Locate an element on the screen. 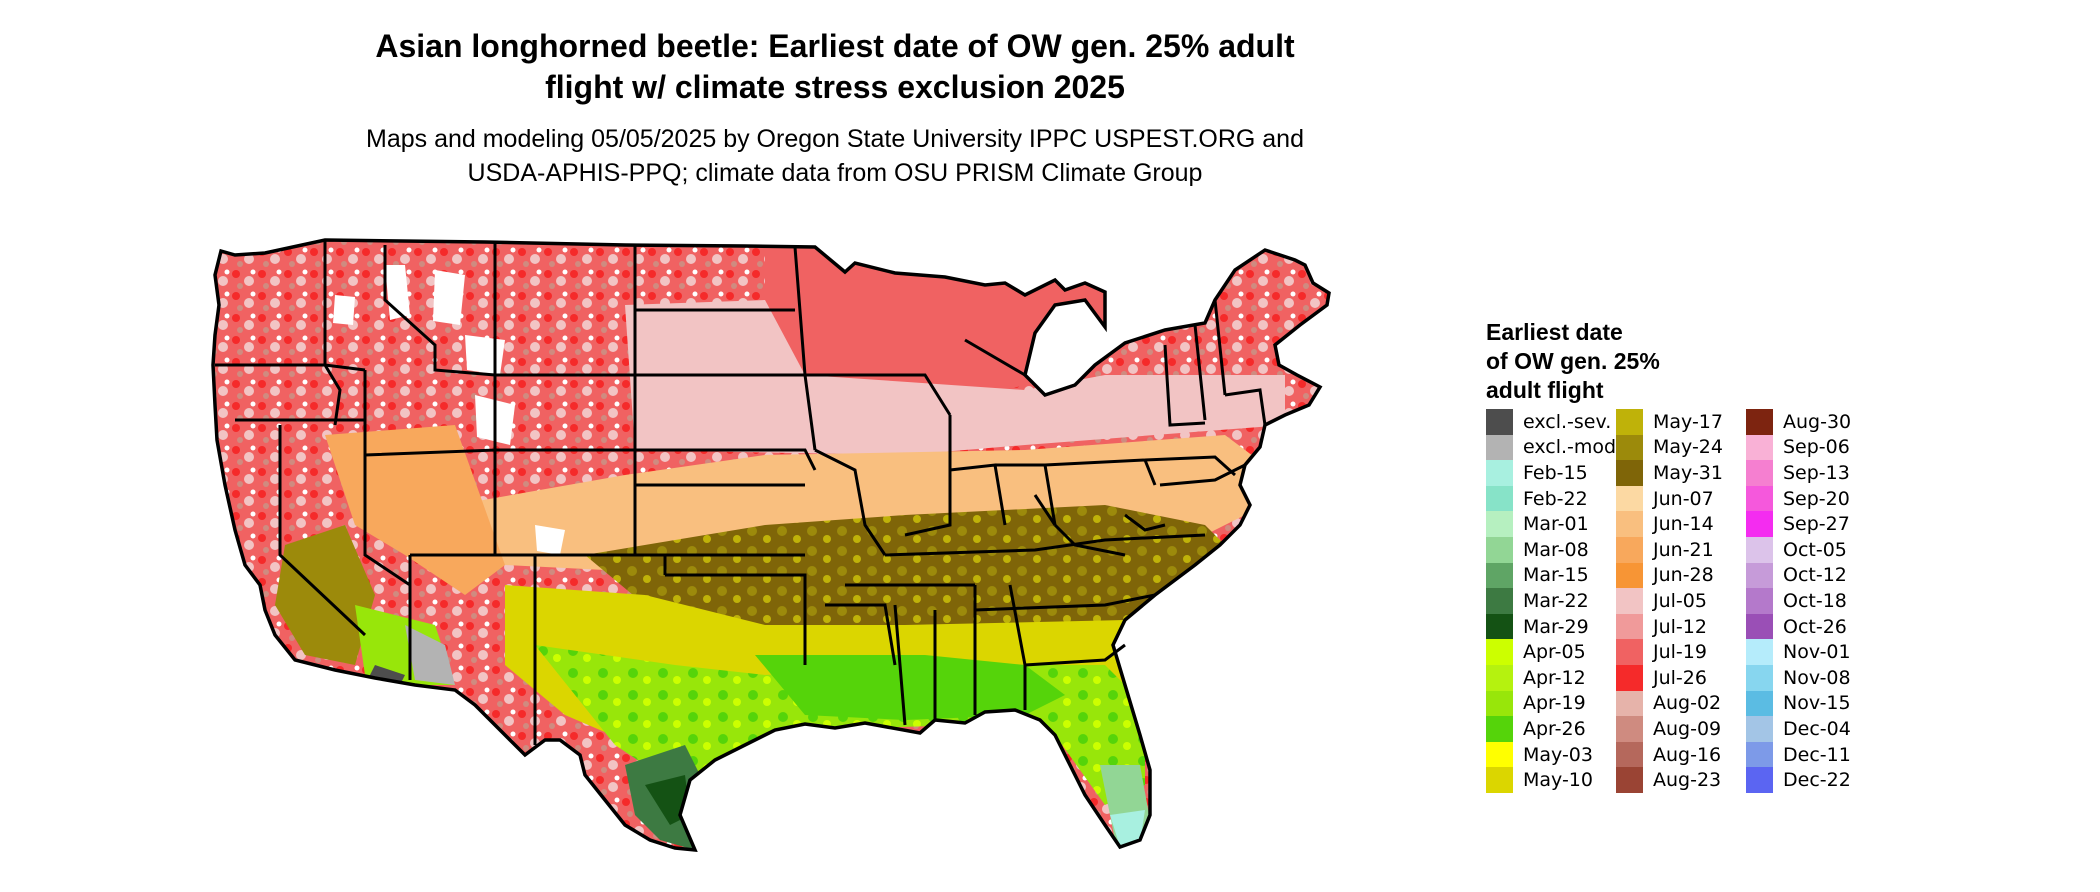 The height and width of the screenshot is (892, 2100). legend-label: Nov-15 is located at coordinates (1817, 703).